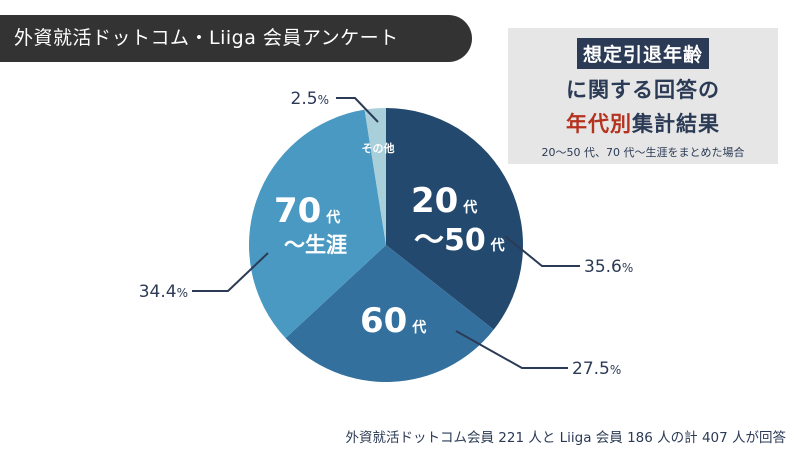 Image resolution: width=800 pixels, height=450 pixels. What do you see at coordinates (643, 152) in the screenshot?
I see `info-box-note: 20～50 代、70 代～生涯をまとめた場合` at bounding box center [643, 152].